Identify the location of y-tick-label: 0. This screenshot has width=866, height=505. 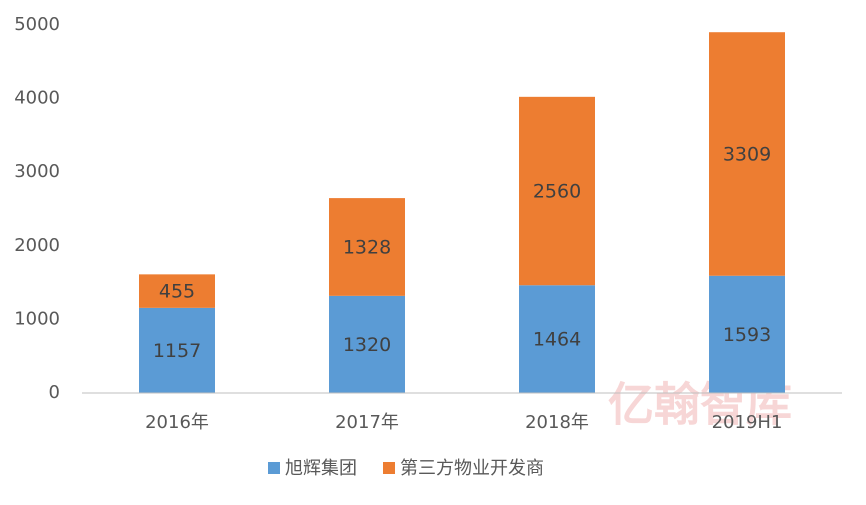
(54, 392).